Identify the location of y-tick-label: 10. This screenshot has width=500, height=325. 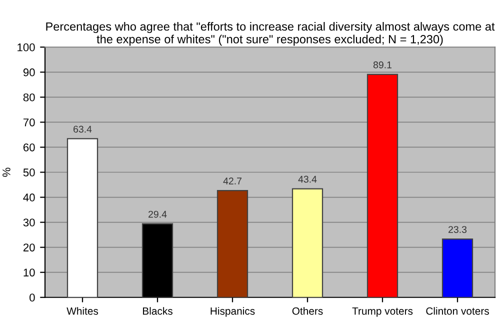
(29, 272).